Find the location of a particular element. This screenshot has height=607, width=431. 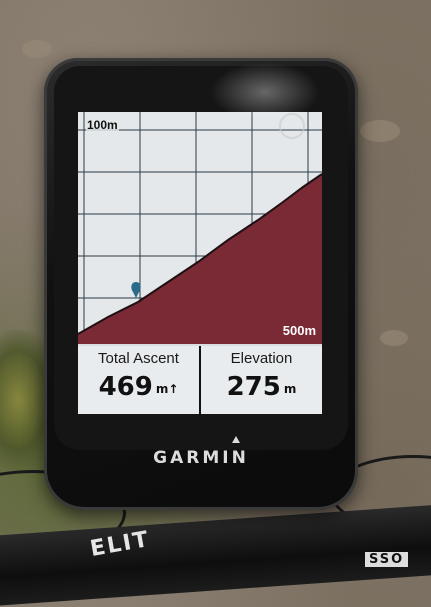

field-unit: m↑ is located at coordinates (167, 389).